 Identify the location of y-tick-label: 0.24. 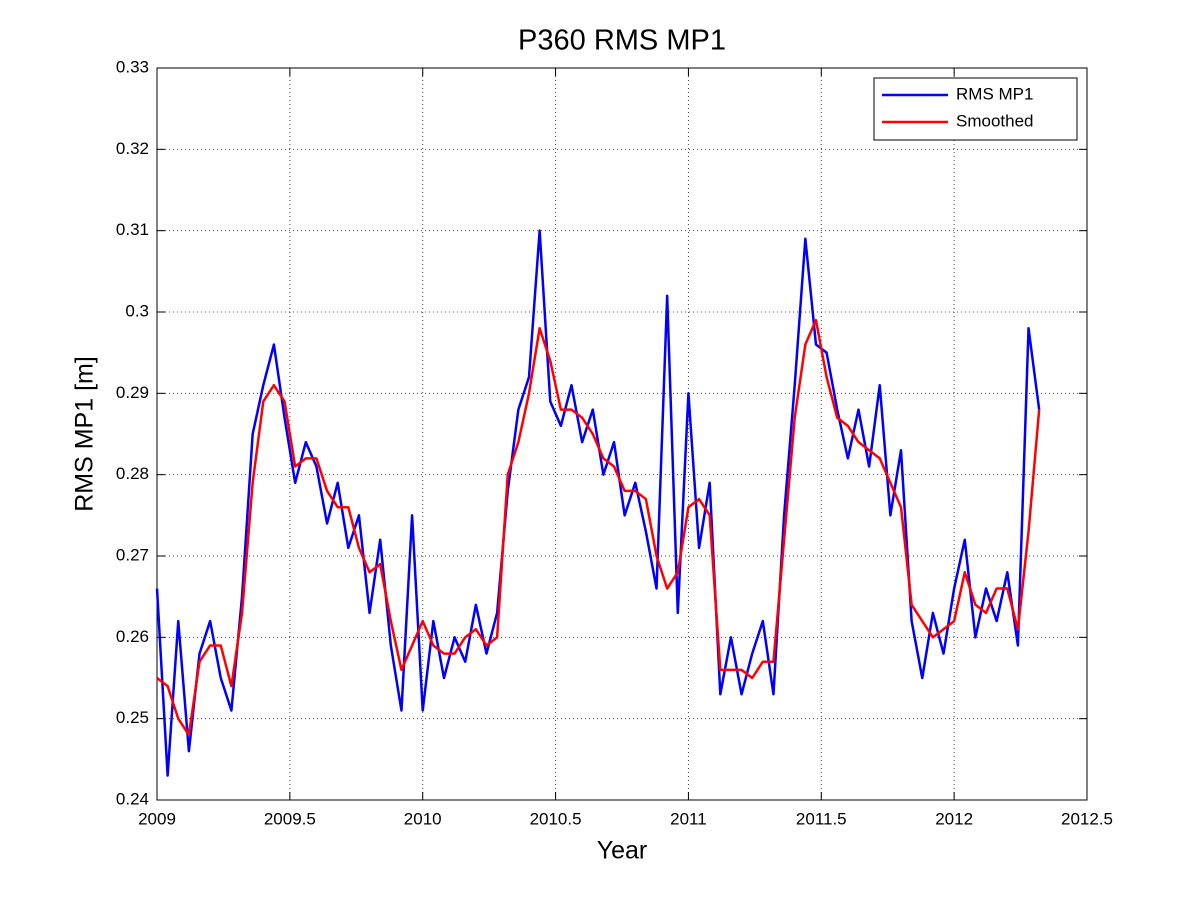
(132, 798).